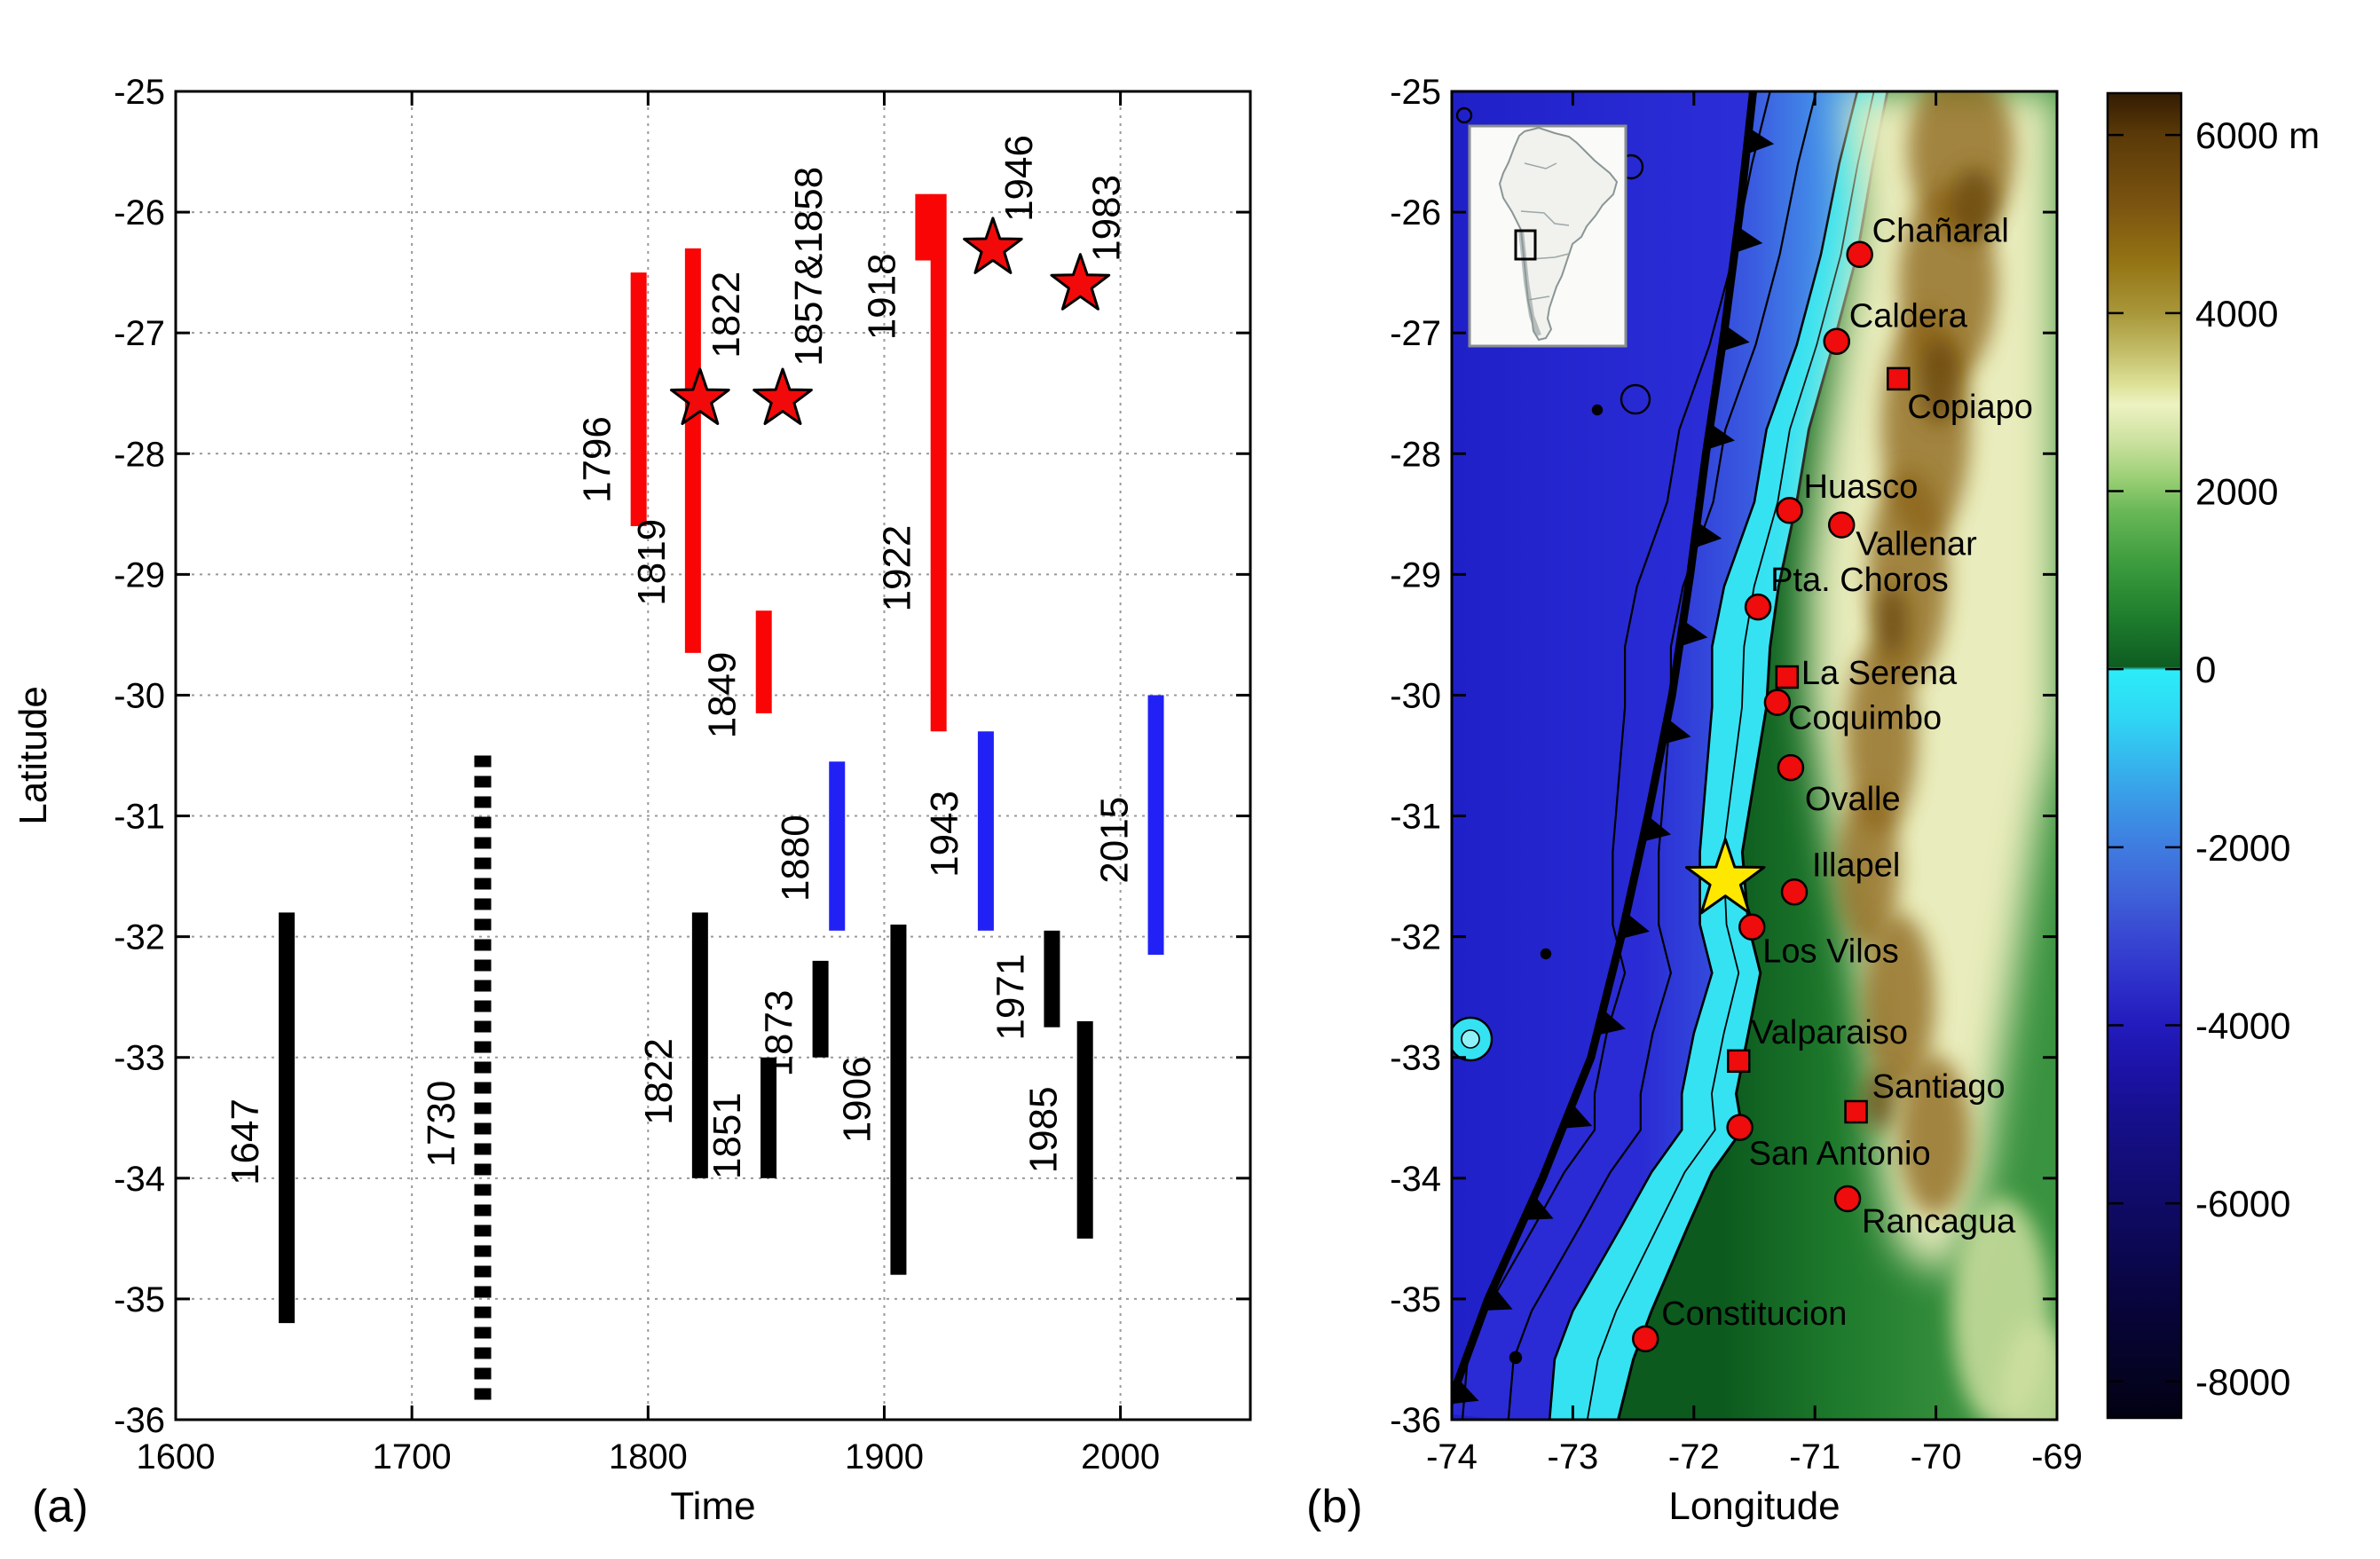  I want to click on city-label-san-antonio: San Antonio, so click(1840, 1155).